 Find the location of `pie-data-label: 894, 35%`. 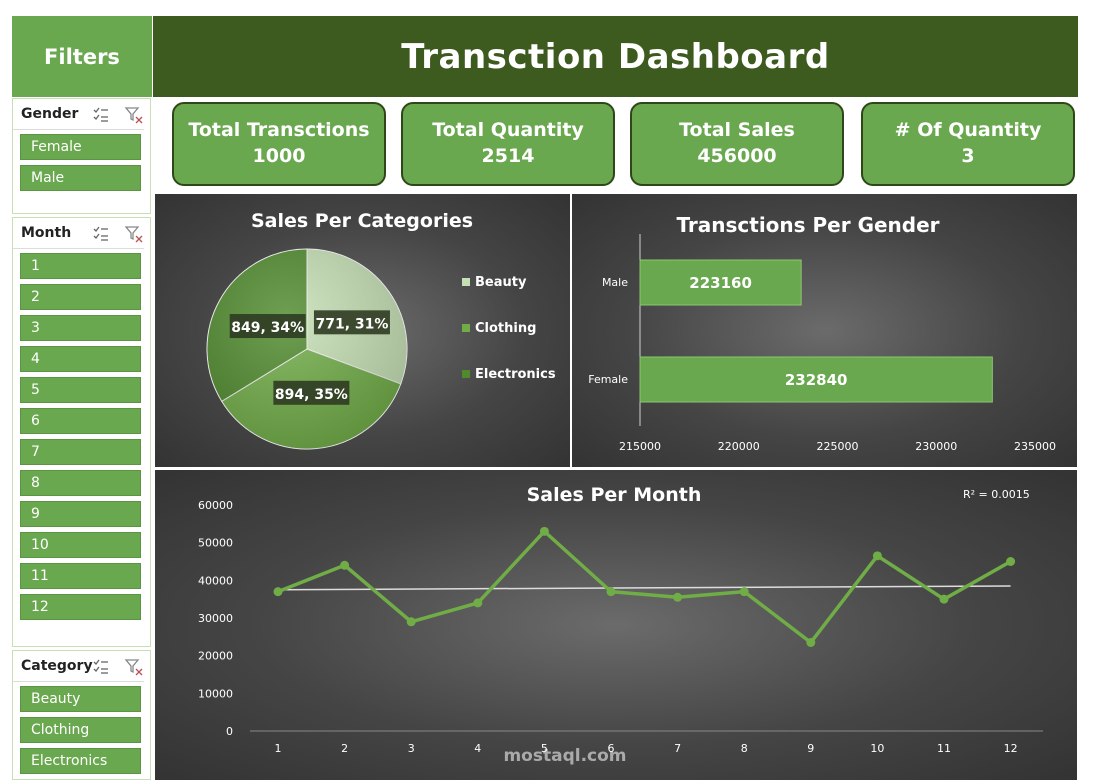

pie-data-label: 894, 35% is located at coordinates (311, 392).